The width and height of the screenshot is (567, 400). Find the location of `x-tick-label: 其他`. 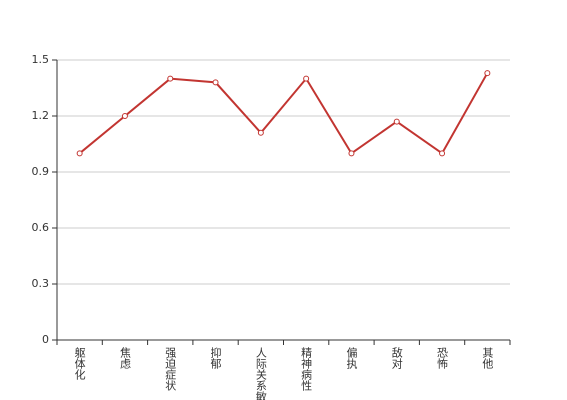

x-tick-label: 其他 is located at coordinates (487, 358).